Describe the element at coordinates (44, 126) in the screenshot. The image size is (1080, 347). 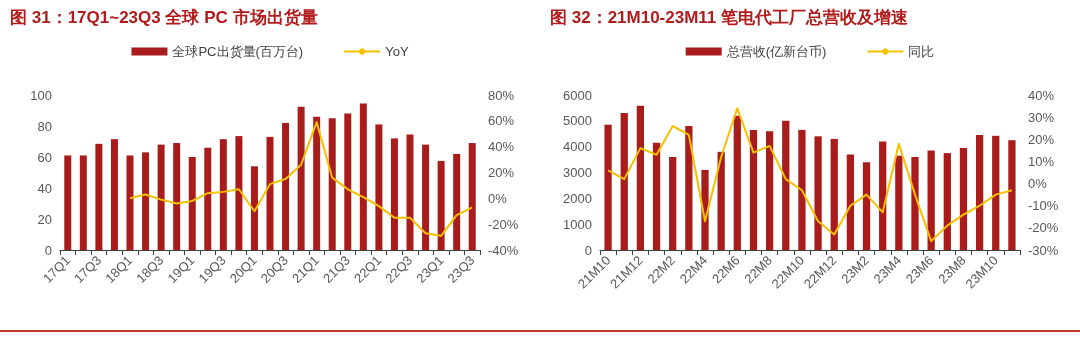
I see `y-tick-label: 80` at that location.